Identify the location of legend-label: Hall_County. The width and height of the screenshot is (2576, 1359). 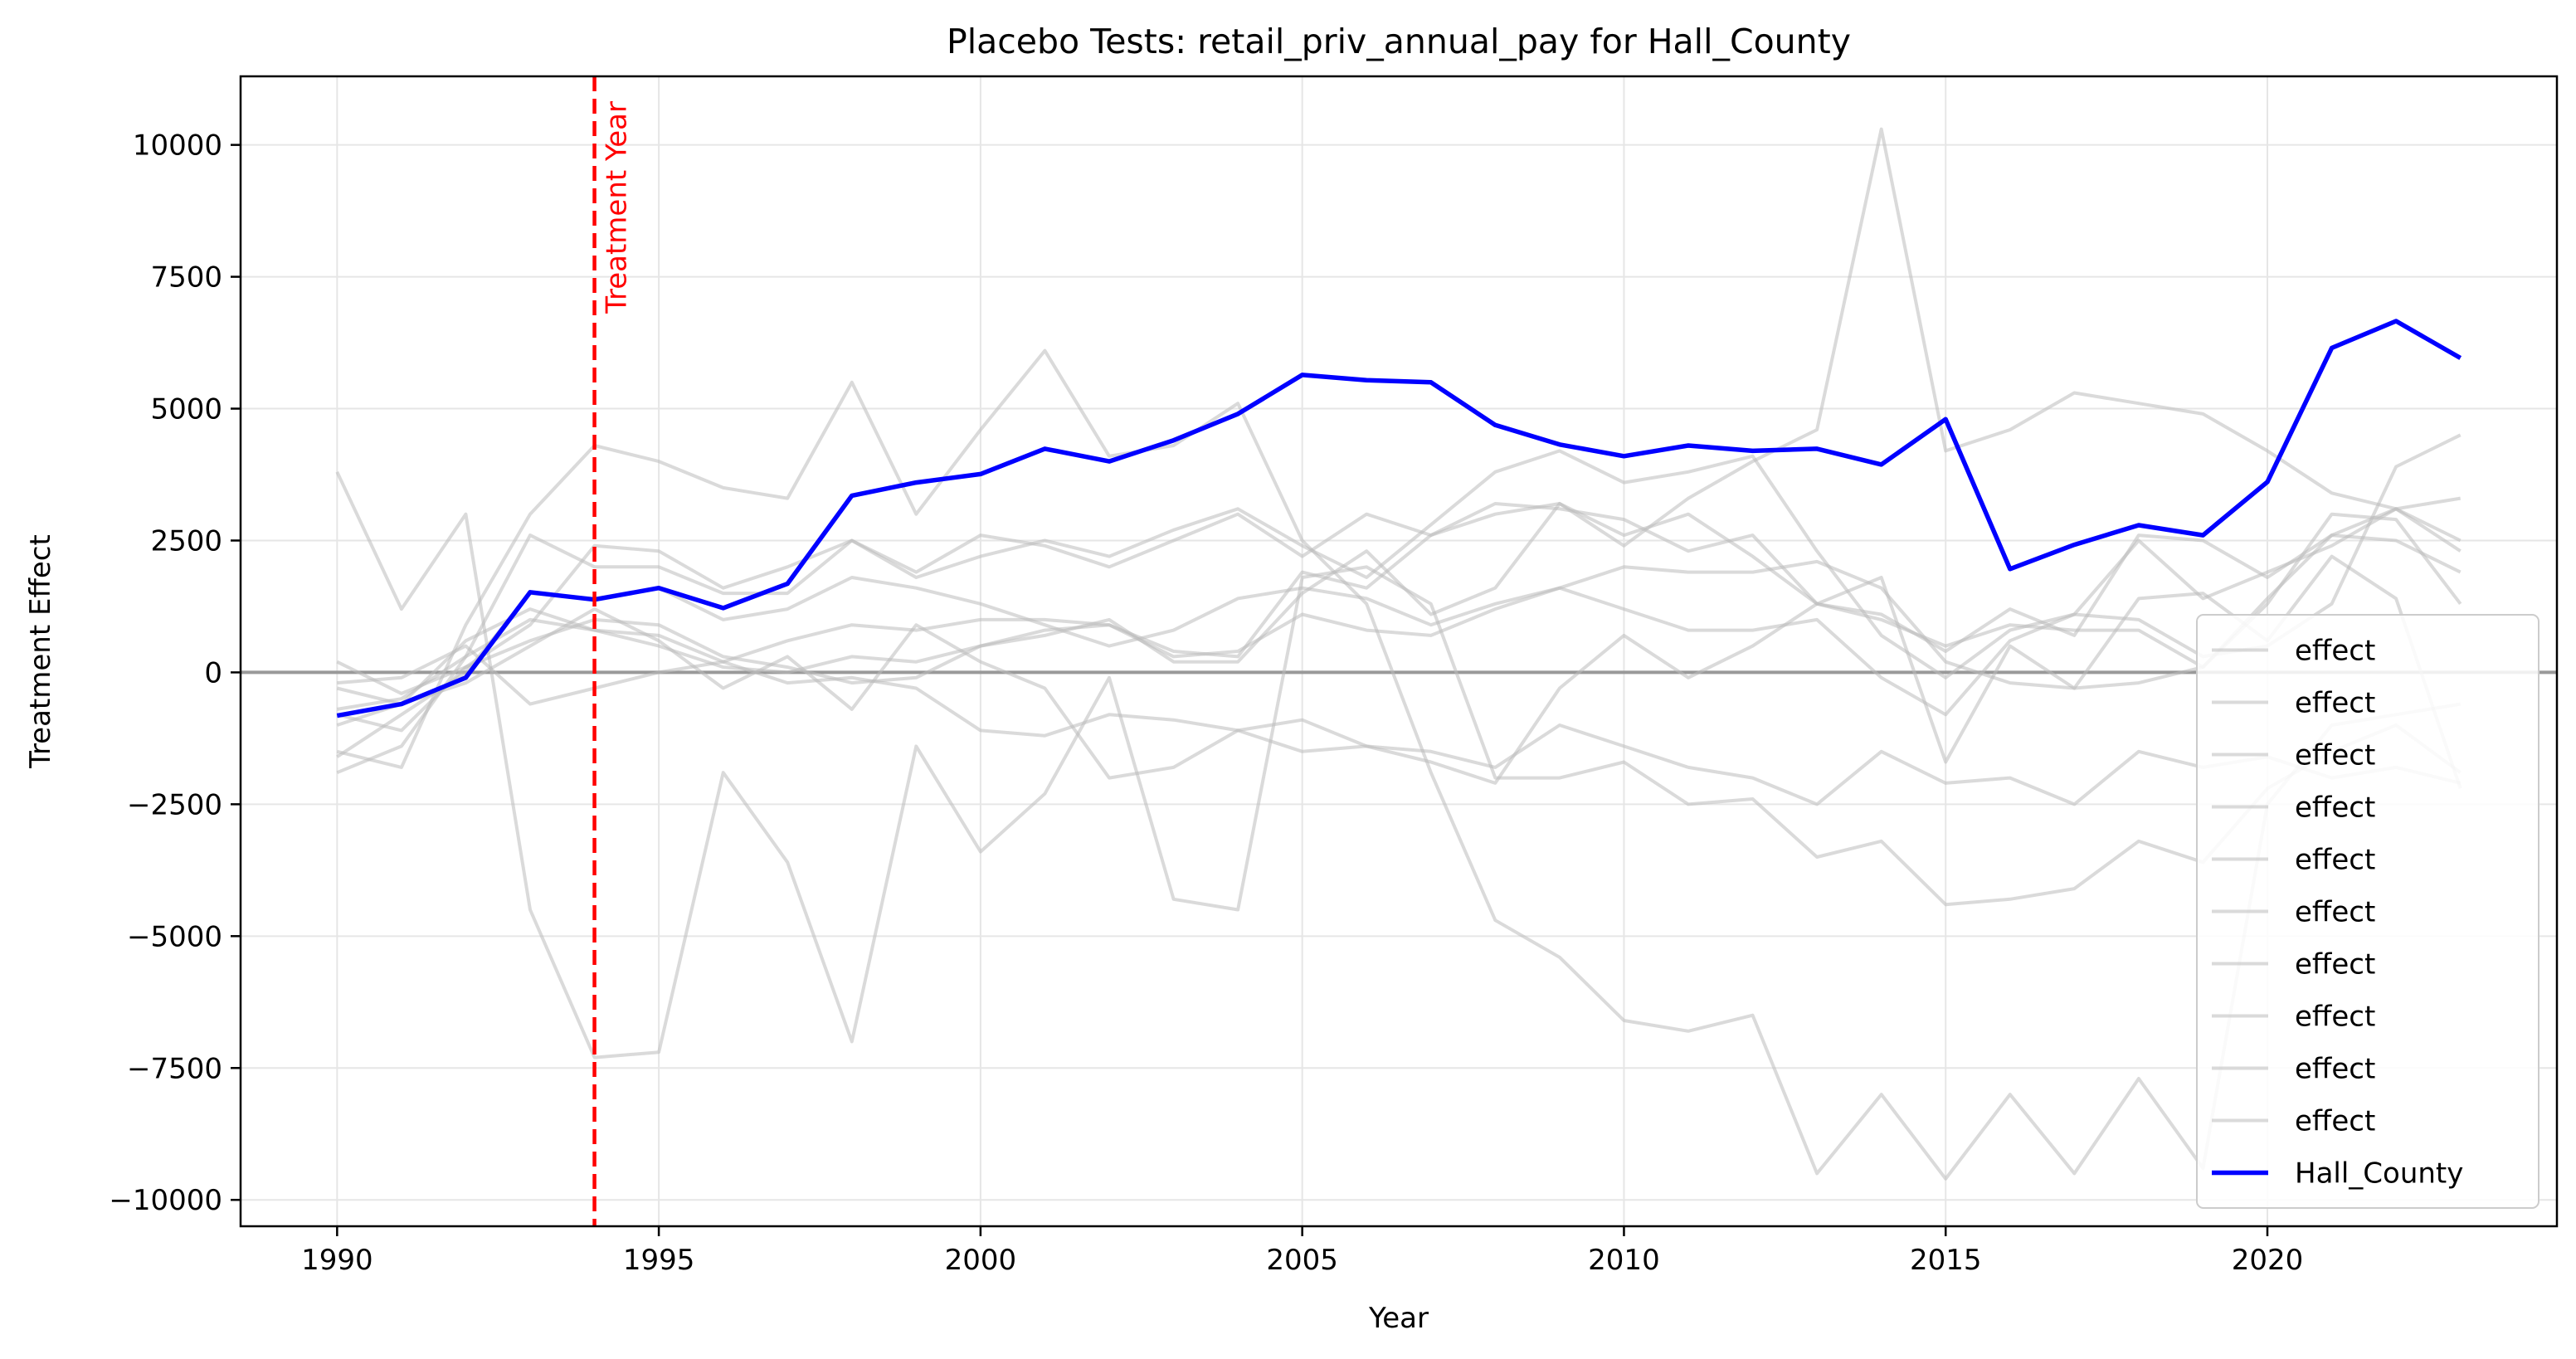
(2379, 1174).